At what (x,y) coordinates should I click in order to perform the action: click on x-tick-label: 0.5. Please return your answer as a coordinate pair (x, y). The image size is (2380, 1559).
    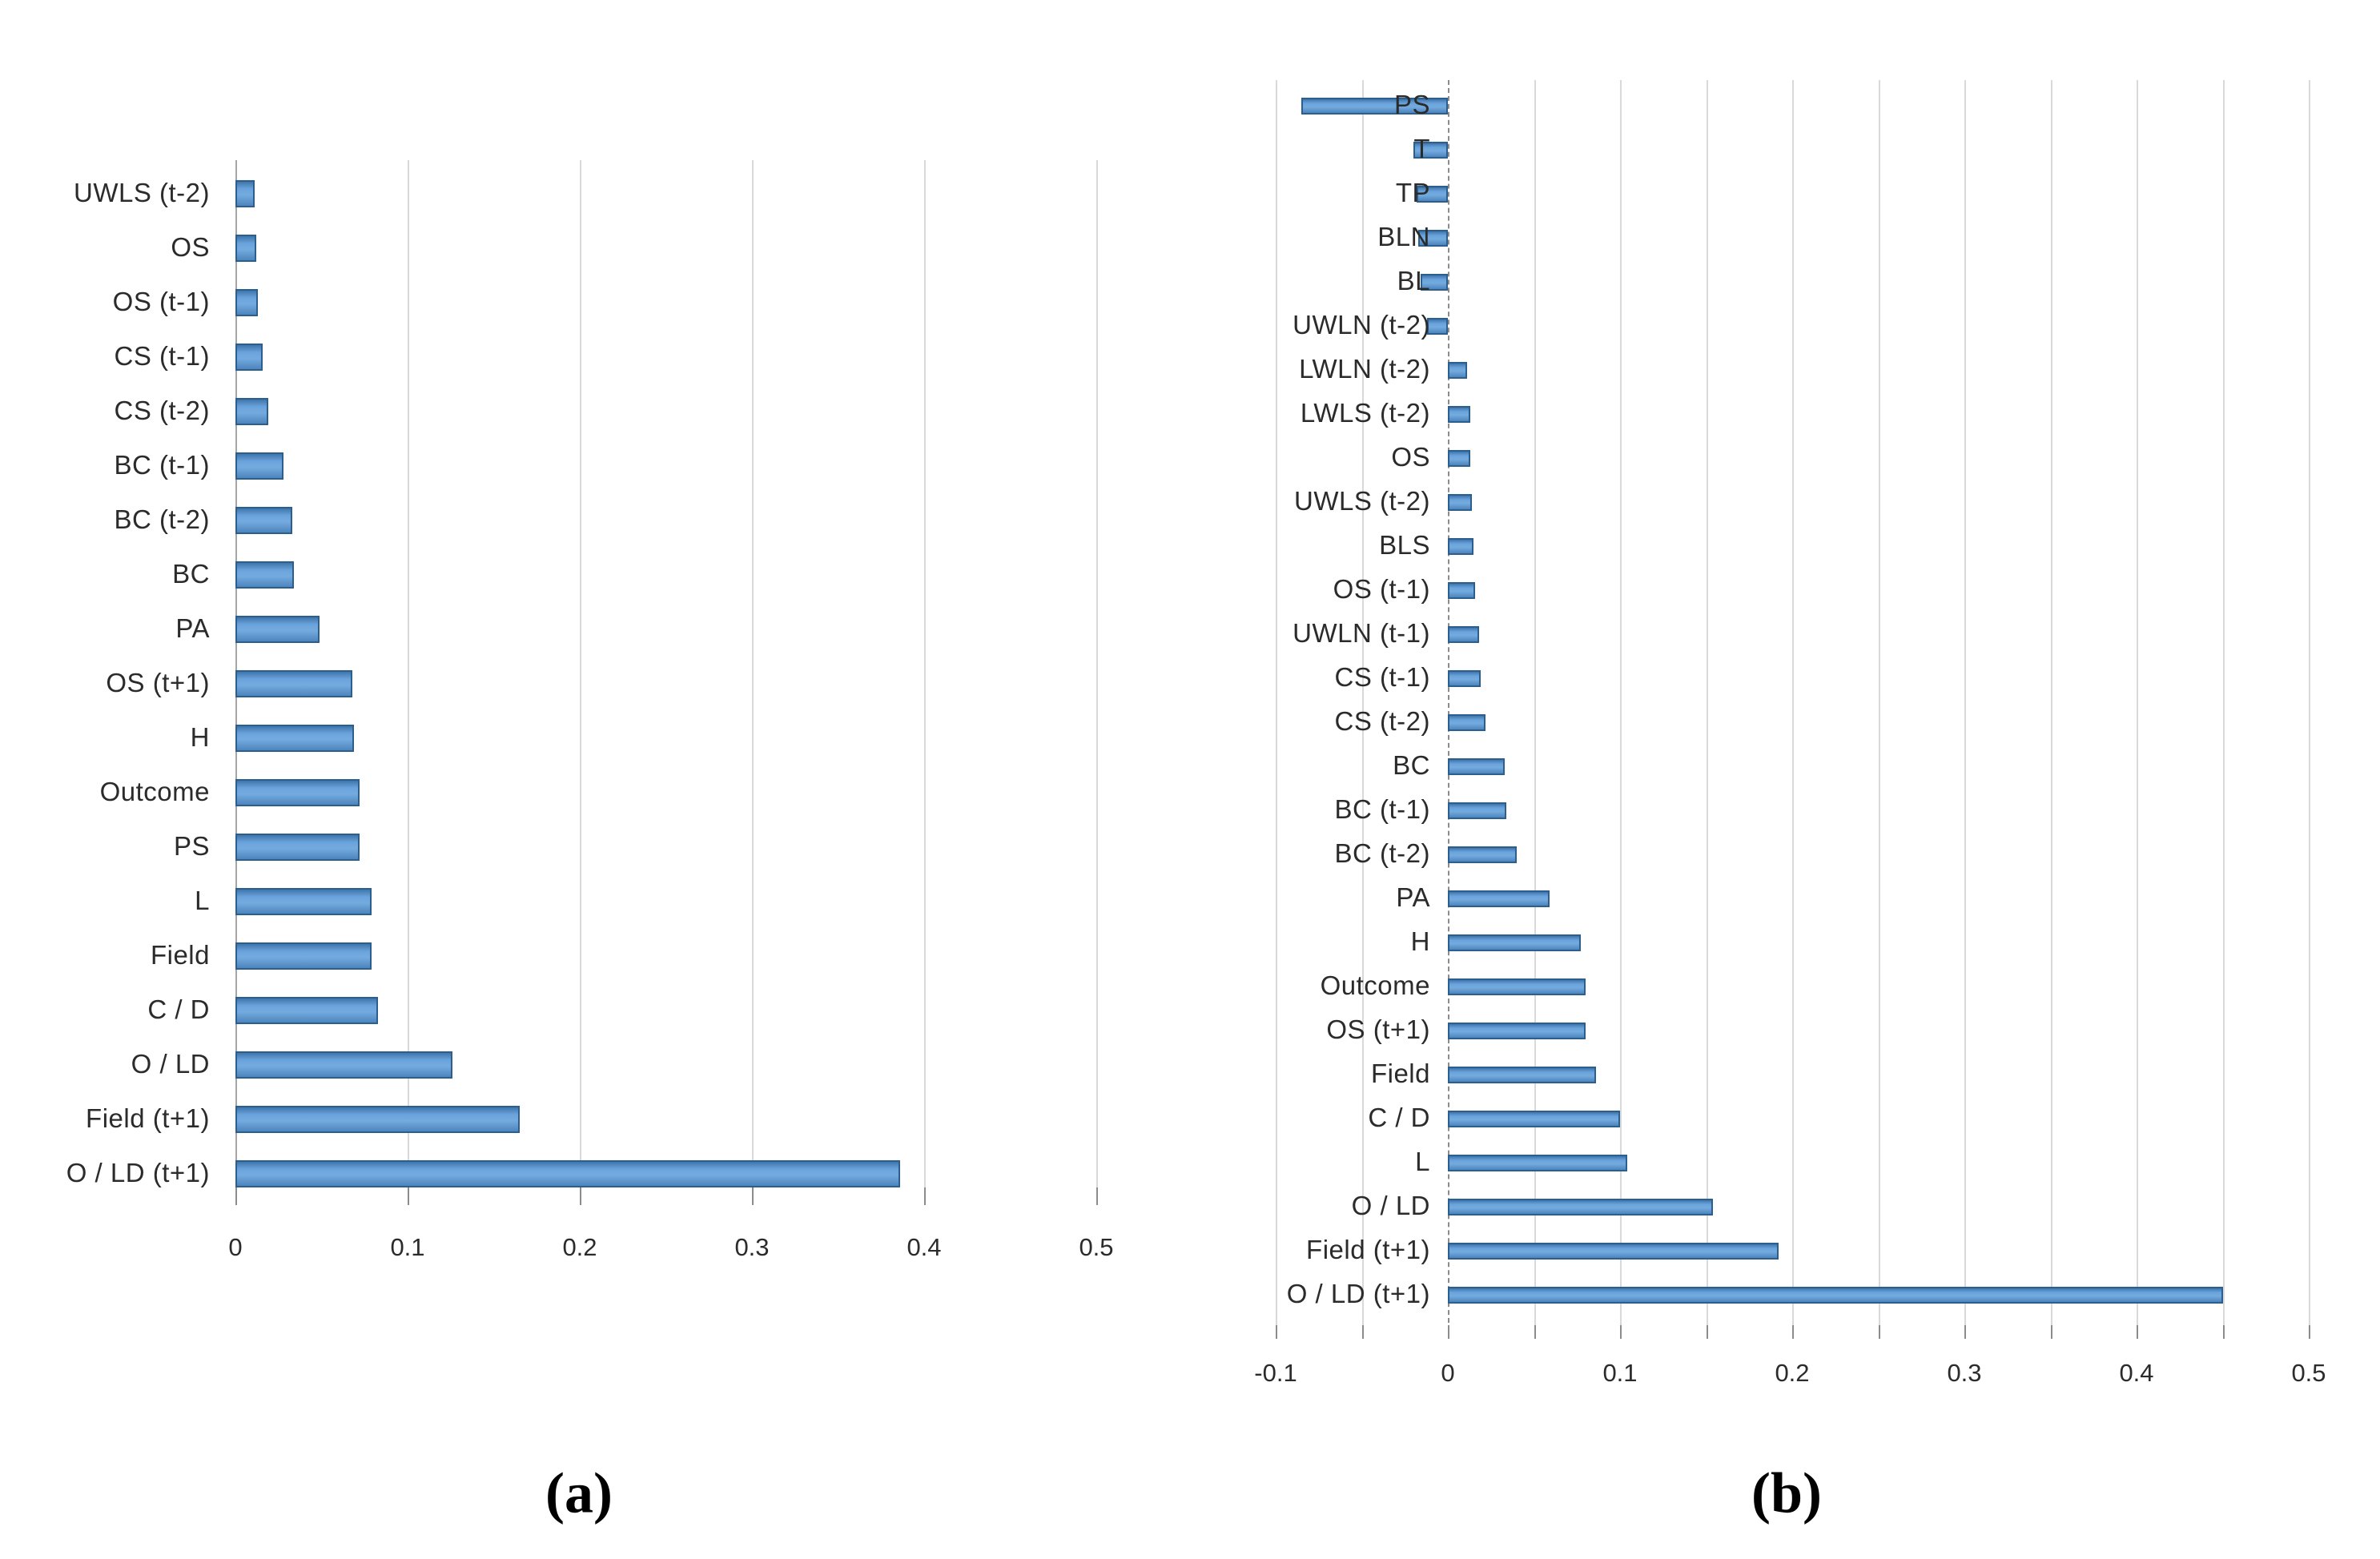
    Looking at the image, I should click on (1096, 1247).